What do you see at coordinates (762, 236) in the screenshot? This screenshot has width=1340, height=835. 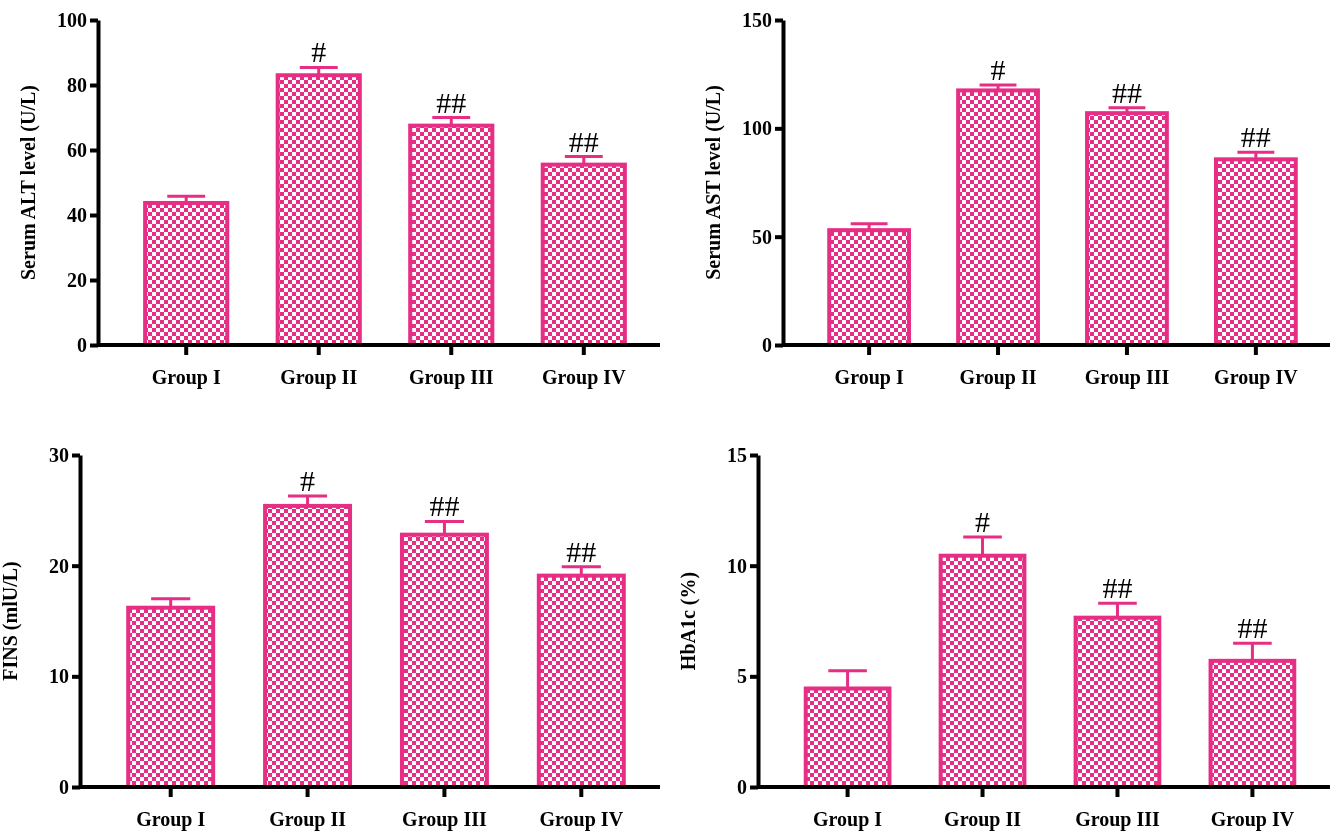 I see `y-tick-label: 50` at bounding box center [762, 236].